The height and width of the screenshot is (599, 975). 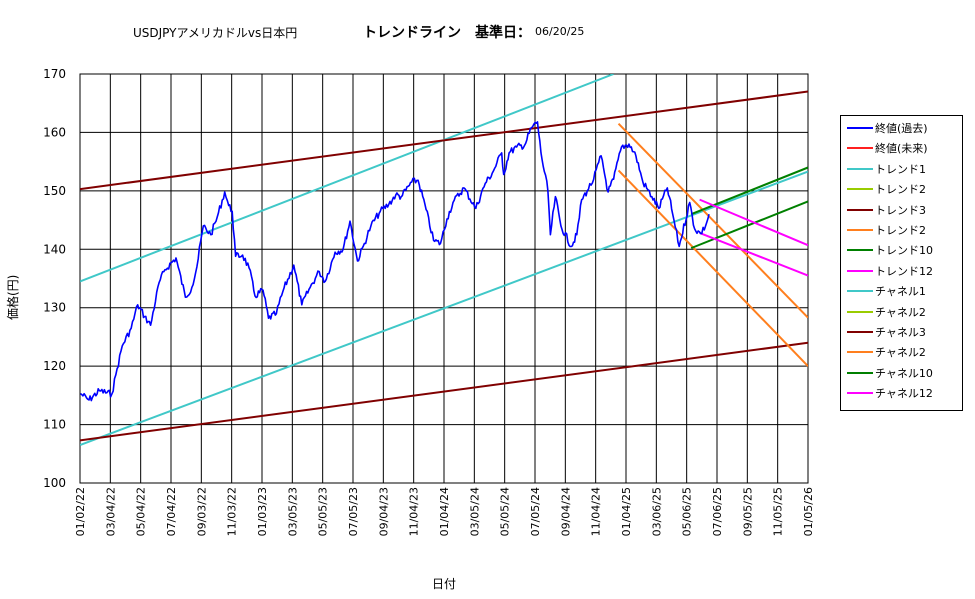 What do you see at coordinates (535, 511) in the screenshot?
I see `x-tick-label: 07/05/24` at bounding box center [535, 511].